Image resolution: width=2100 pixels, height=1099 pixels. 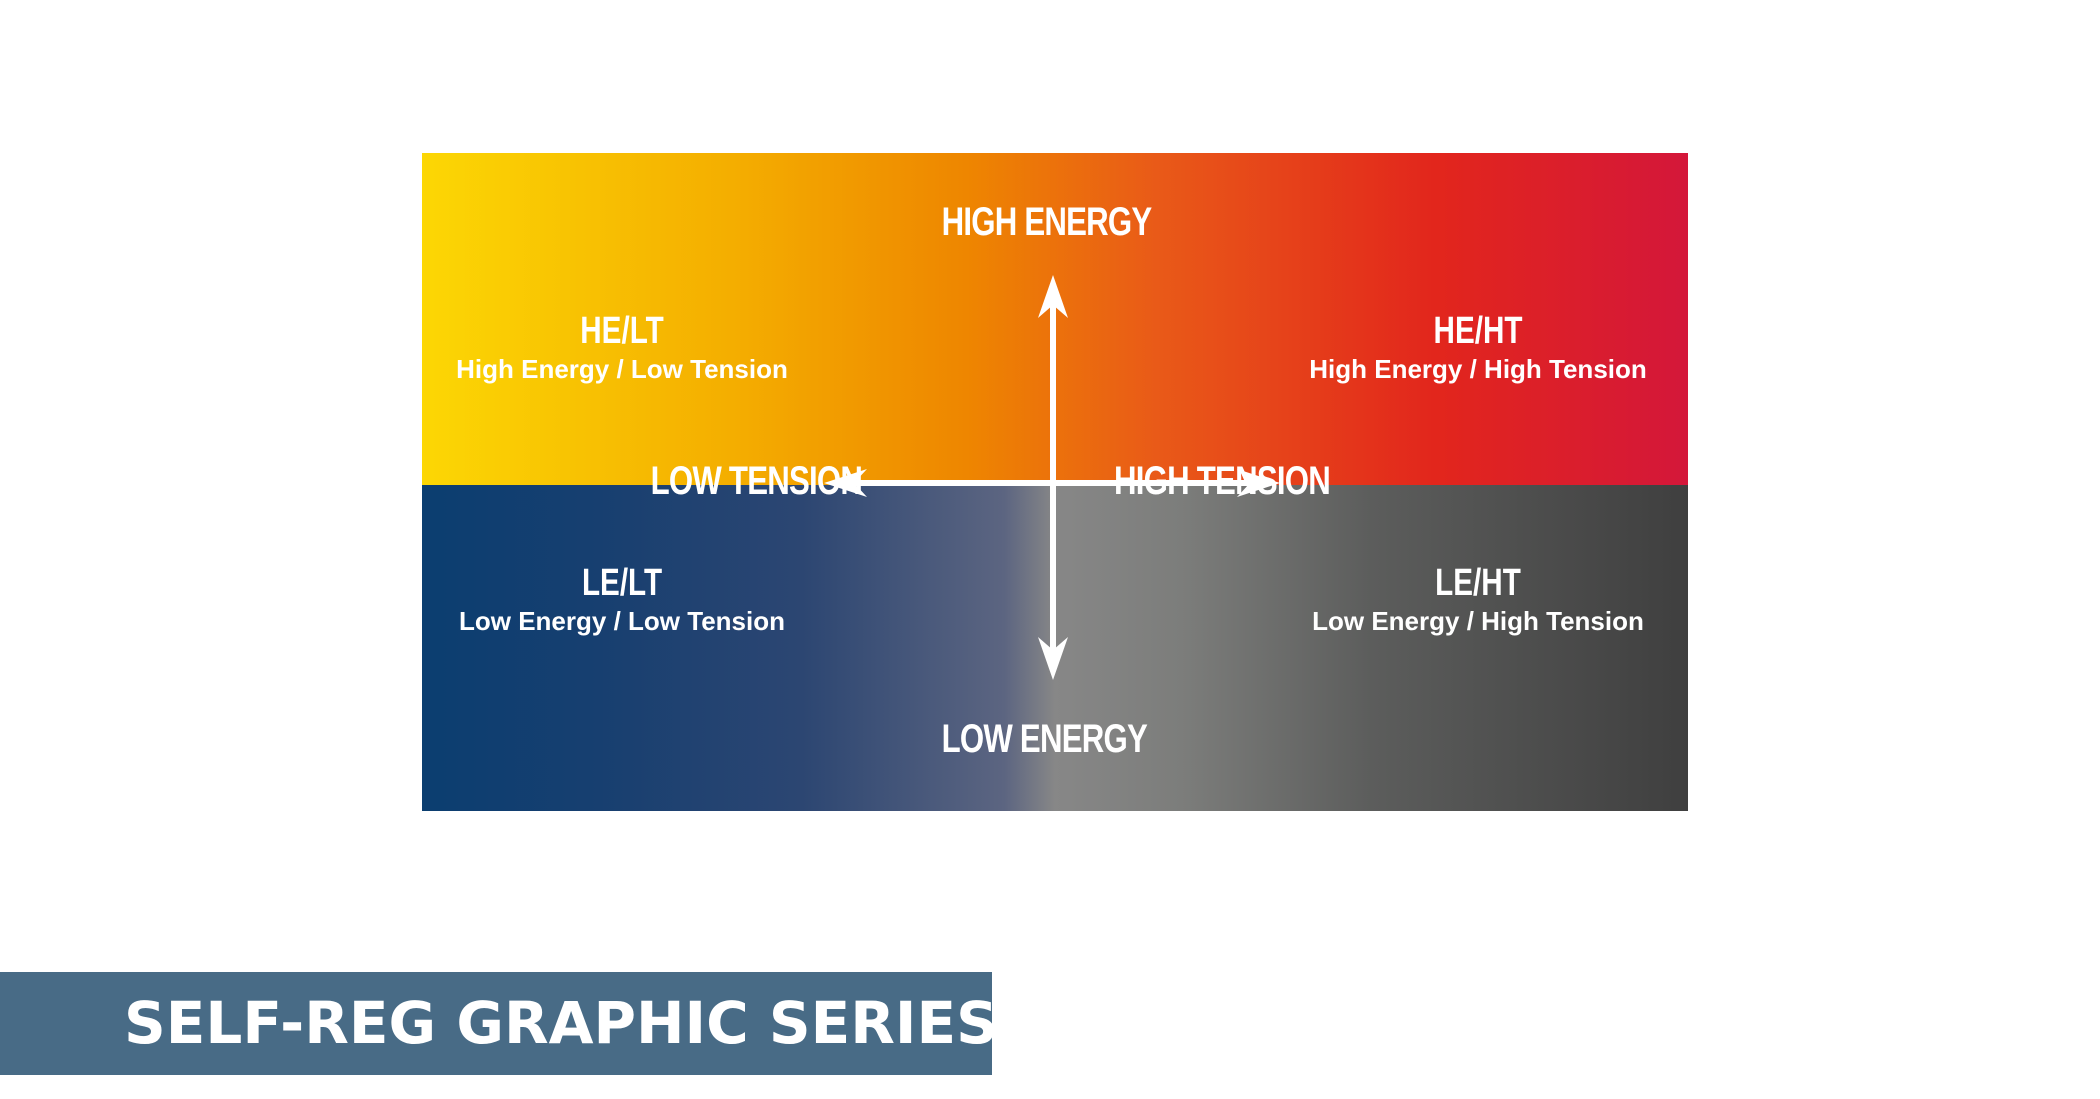 I want to click on axis-label-low-tension: LOW TENSION, so click(x=756, y=481).